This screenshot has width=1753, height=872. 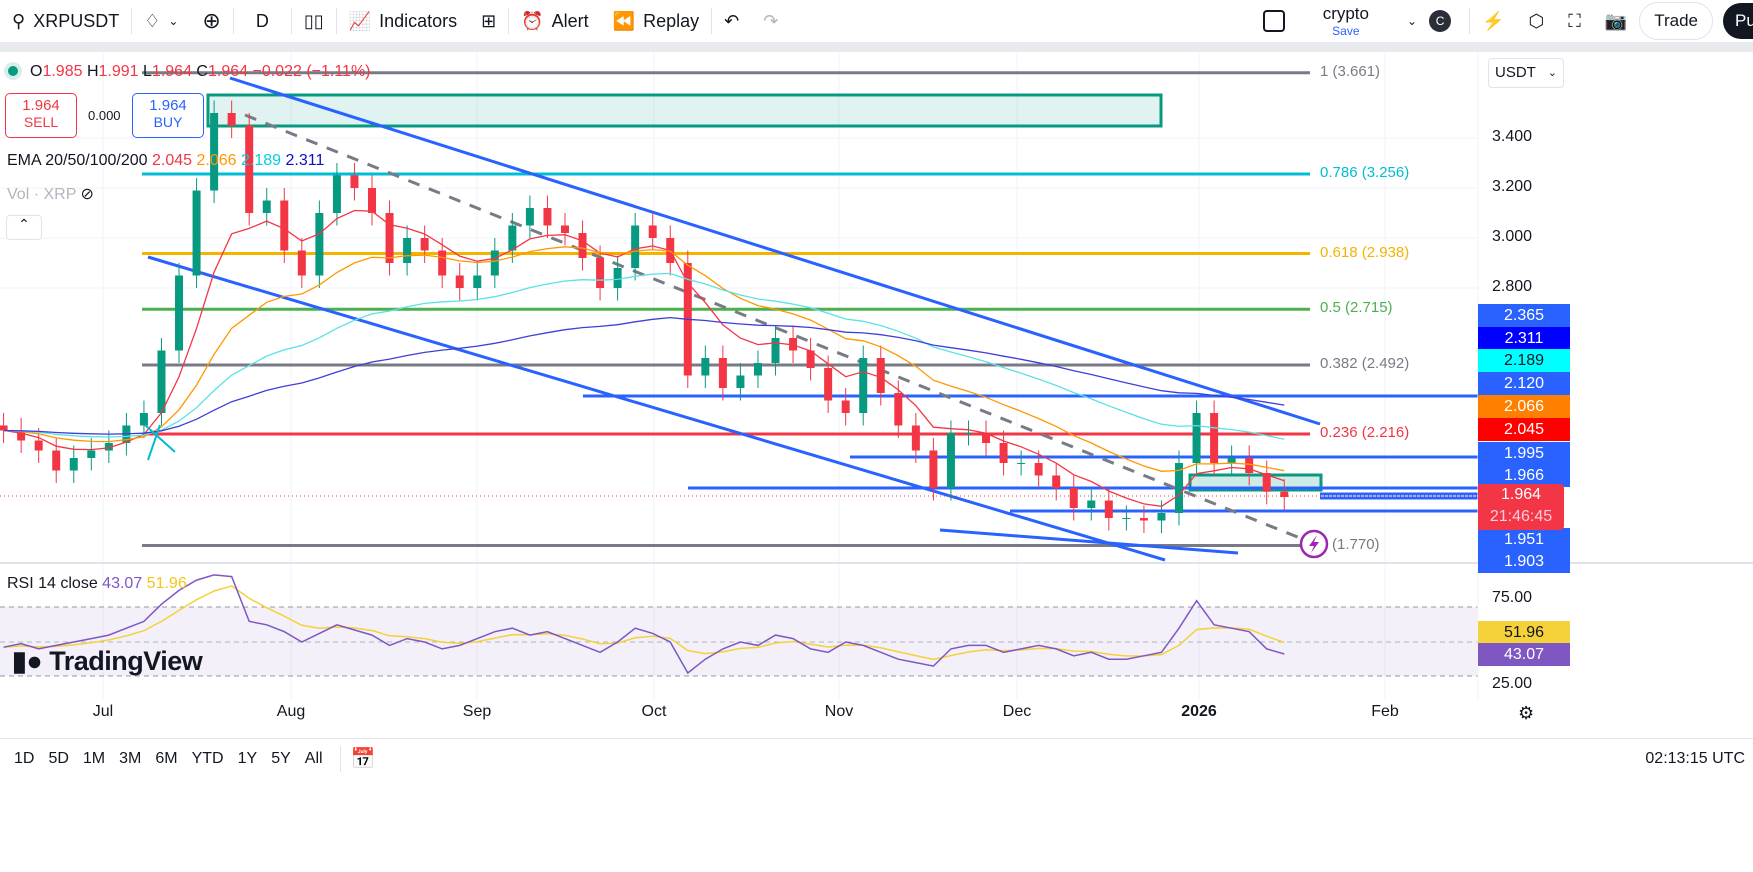 I want to click on price-axis-label: 1.951, so click(x=1524, y=539).